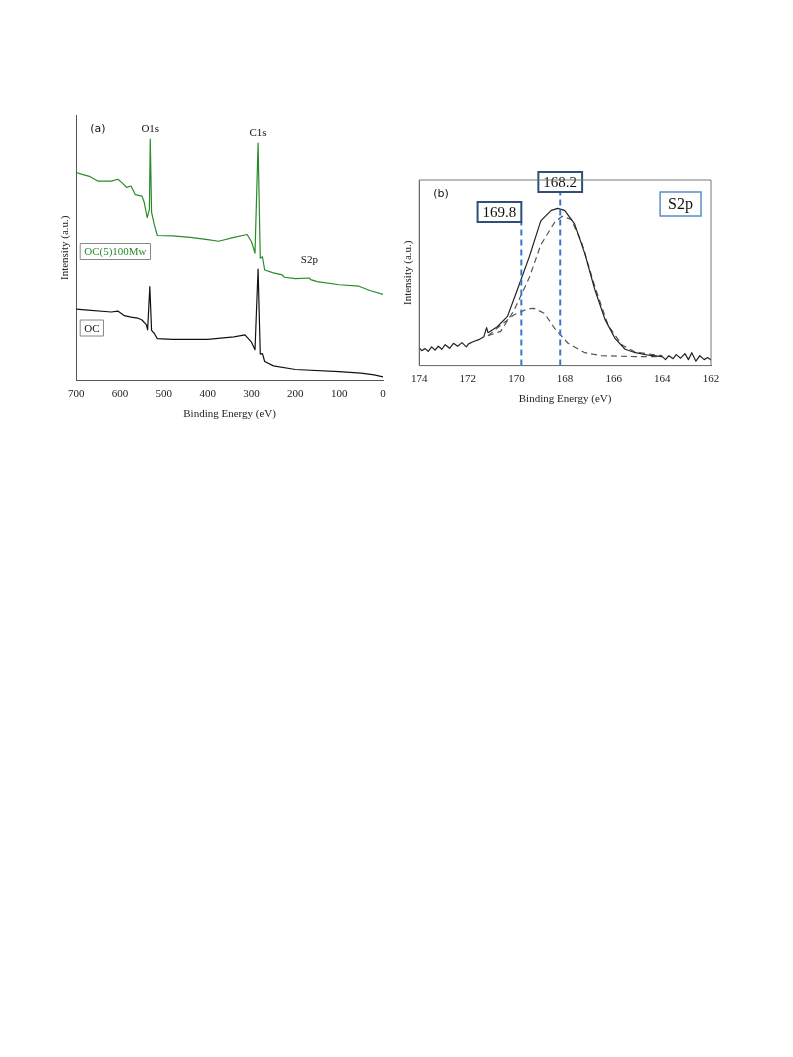  Describe the element at coordinates (517, 378) in the screenshot. I see `x-tick-label: 170` at that location.